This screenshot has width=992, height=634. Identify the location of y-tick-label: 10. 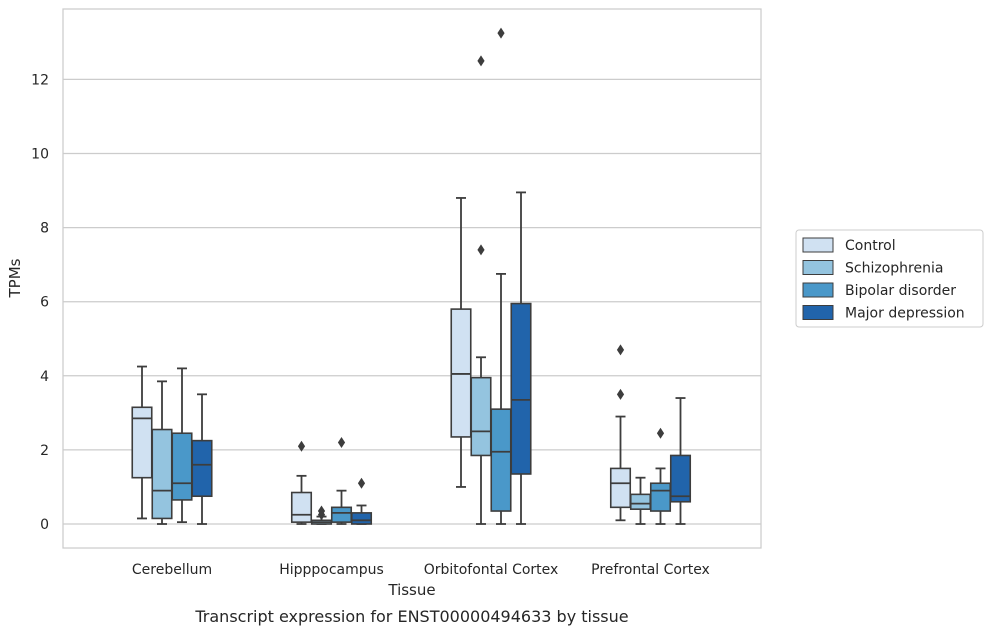
(40, 155).